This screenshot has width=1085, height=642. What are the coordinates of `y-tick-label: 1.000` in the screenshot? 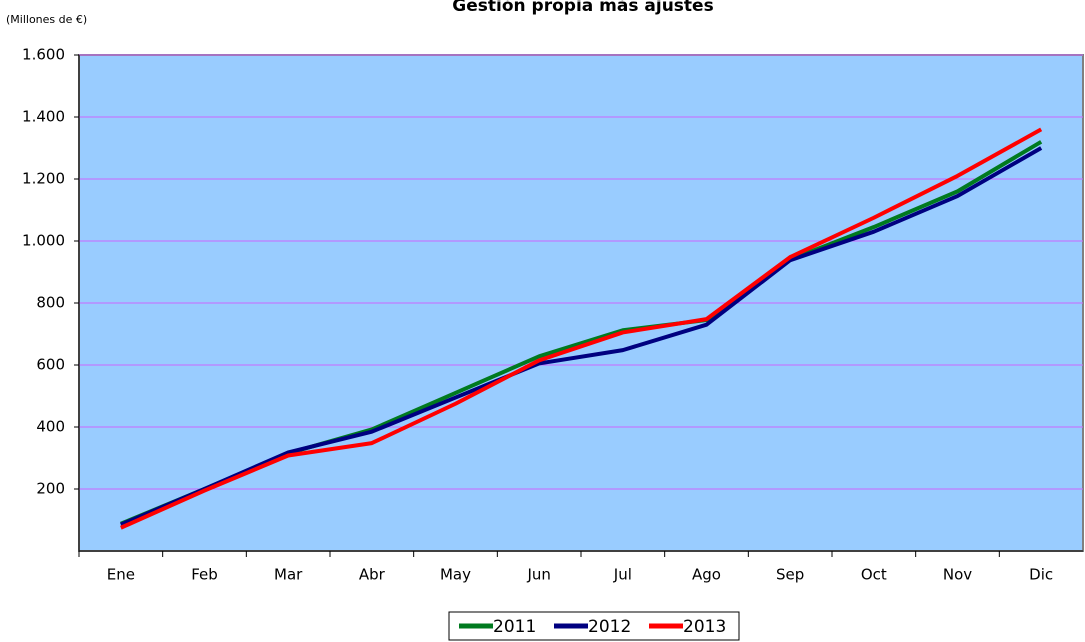 It's located at (43, 241).